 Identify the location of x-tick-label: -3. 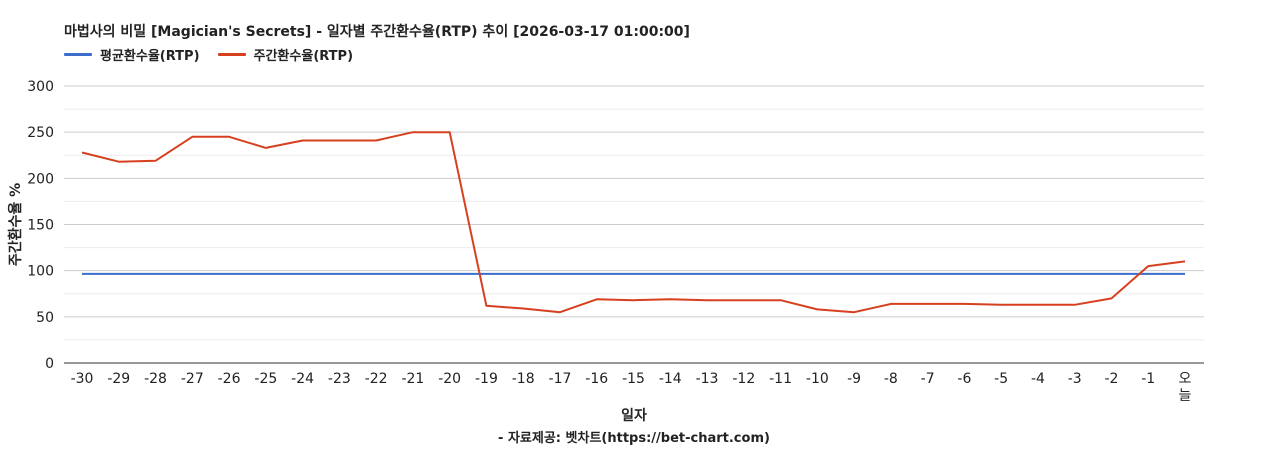
(1075, 379).